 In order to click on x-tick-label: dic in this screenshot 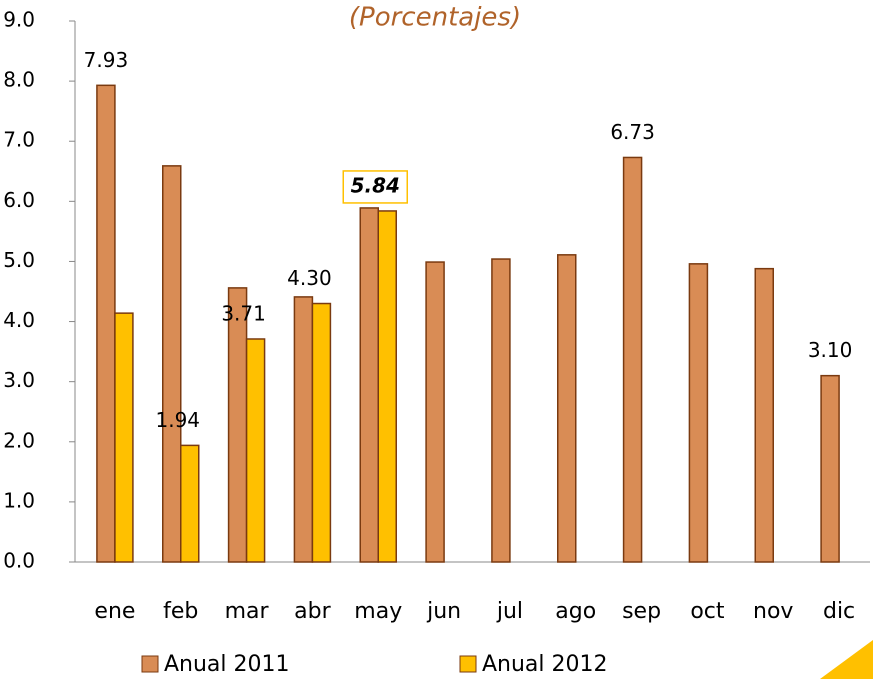, I will do `click(839, 611)`.